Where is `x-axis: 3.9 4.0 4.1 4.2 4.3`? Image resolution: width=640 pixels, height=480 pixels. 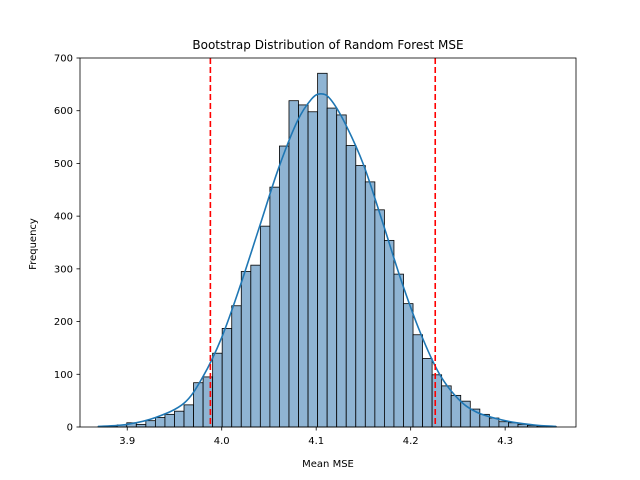 x-axis: 3.9 4.0 4.1 4.2 4.3 is located at coordinates (316, 437).